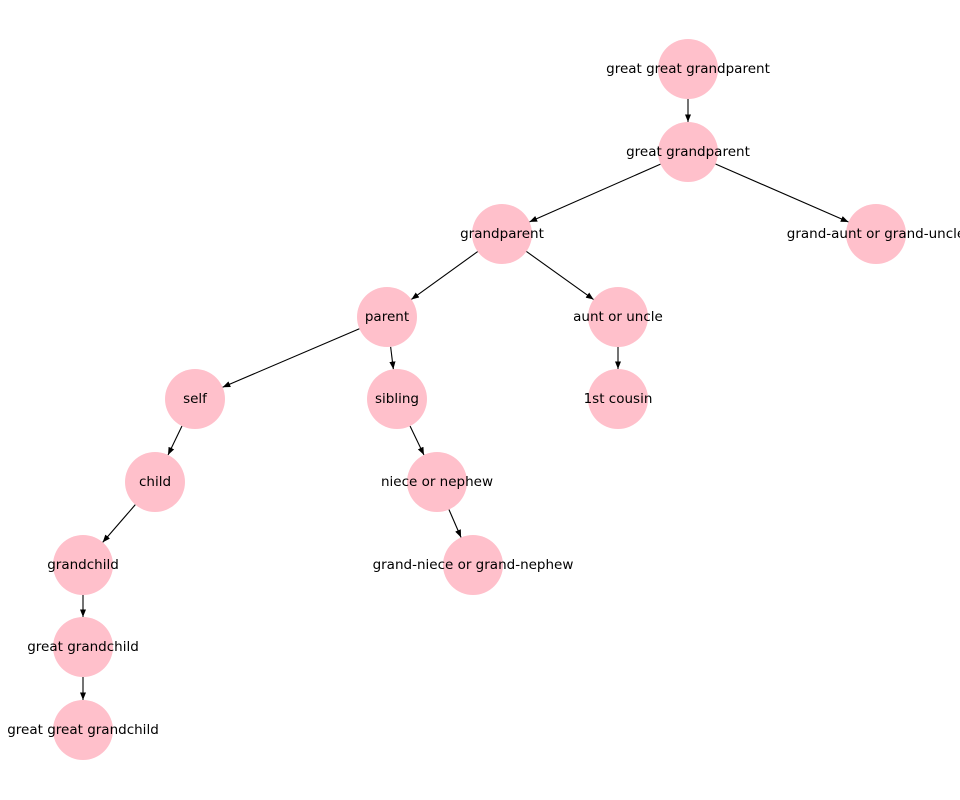  I want to click on node-parent: parent, so click(387, 317).